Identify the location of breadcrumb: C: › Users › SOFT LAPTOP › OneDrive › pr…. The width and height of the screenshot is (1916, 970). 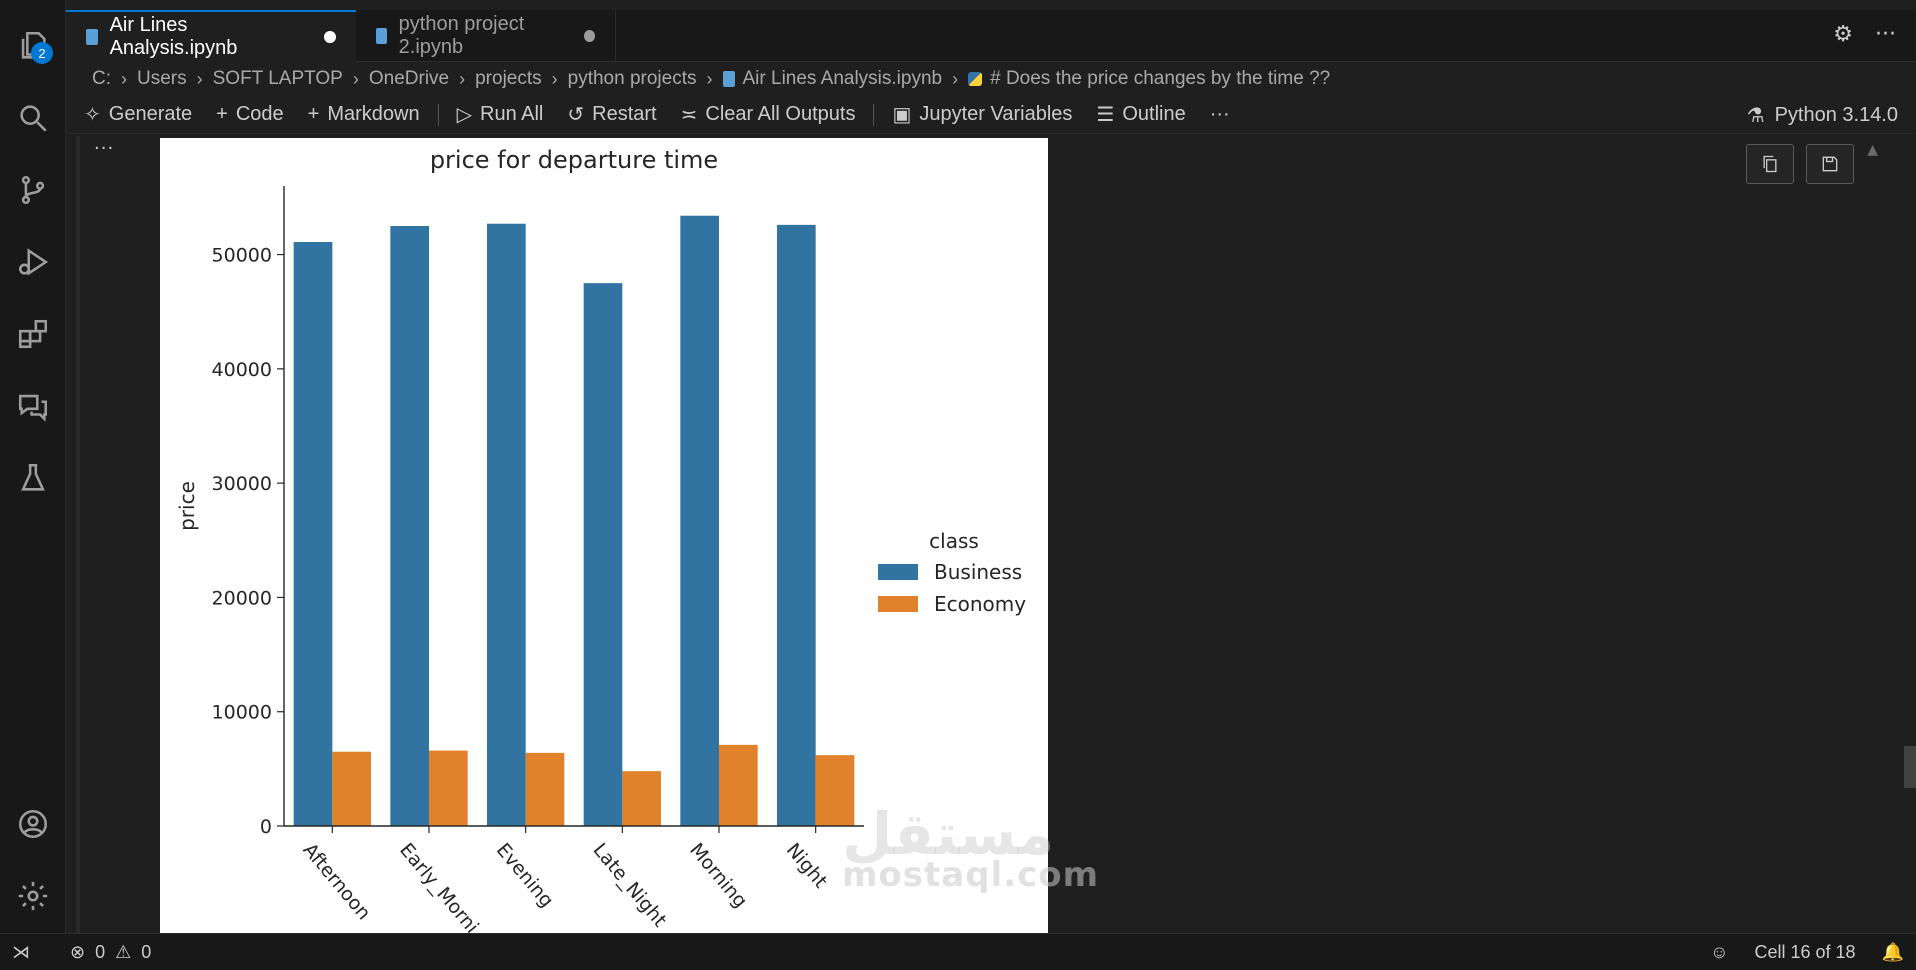
(711, 79).